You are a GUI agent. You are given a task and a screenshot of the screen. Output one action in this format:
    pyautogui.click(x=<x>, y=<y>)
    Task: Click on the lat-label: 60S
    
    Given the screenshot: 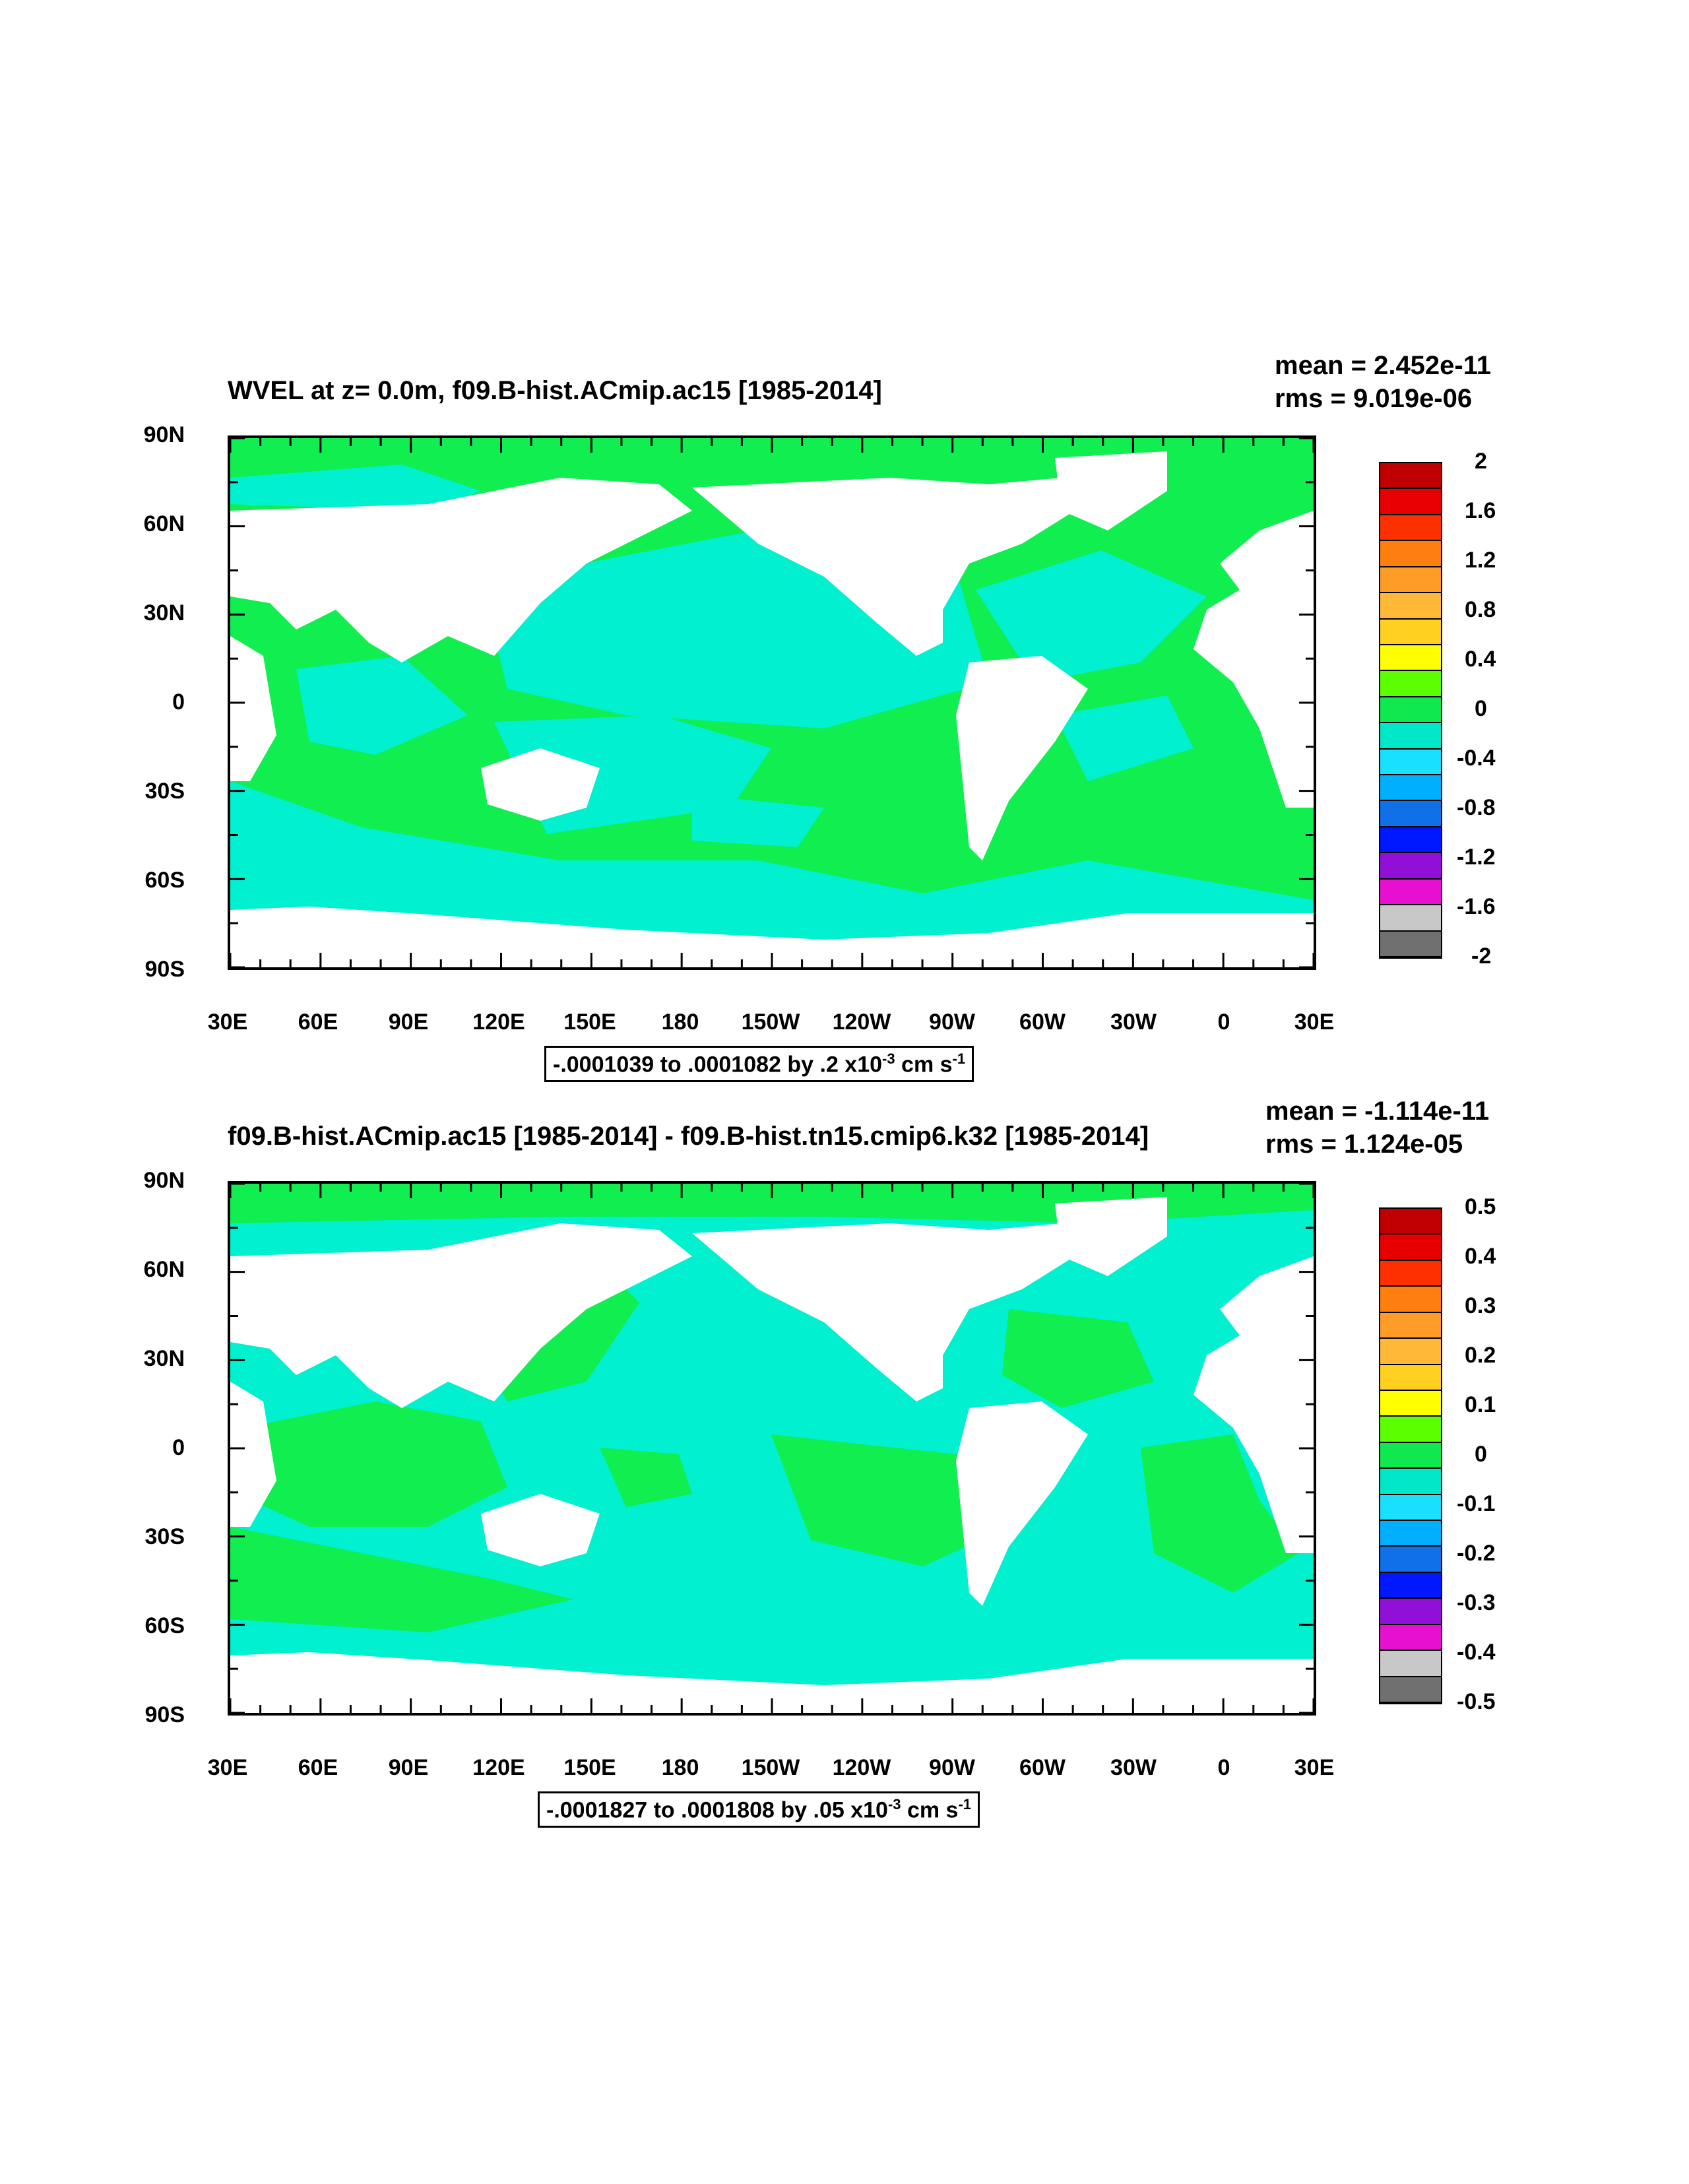 What is the action you would take?
    pyautogui.click(x=164, y=880)
    